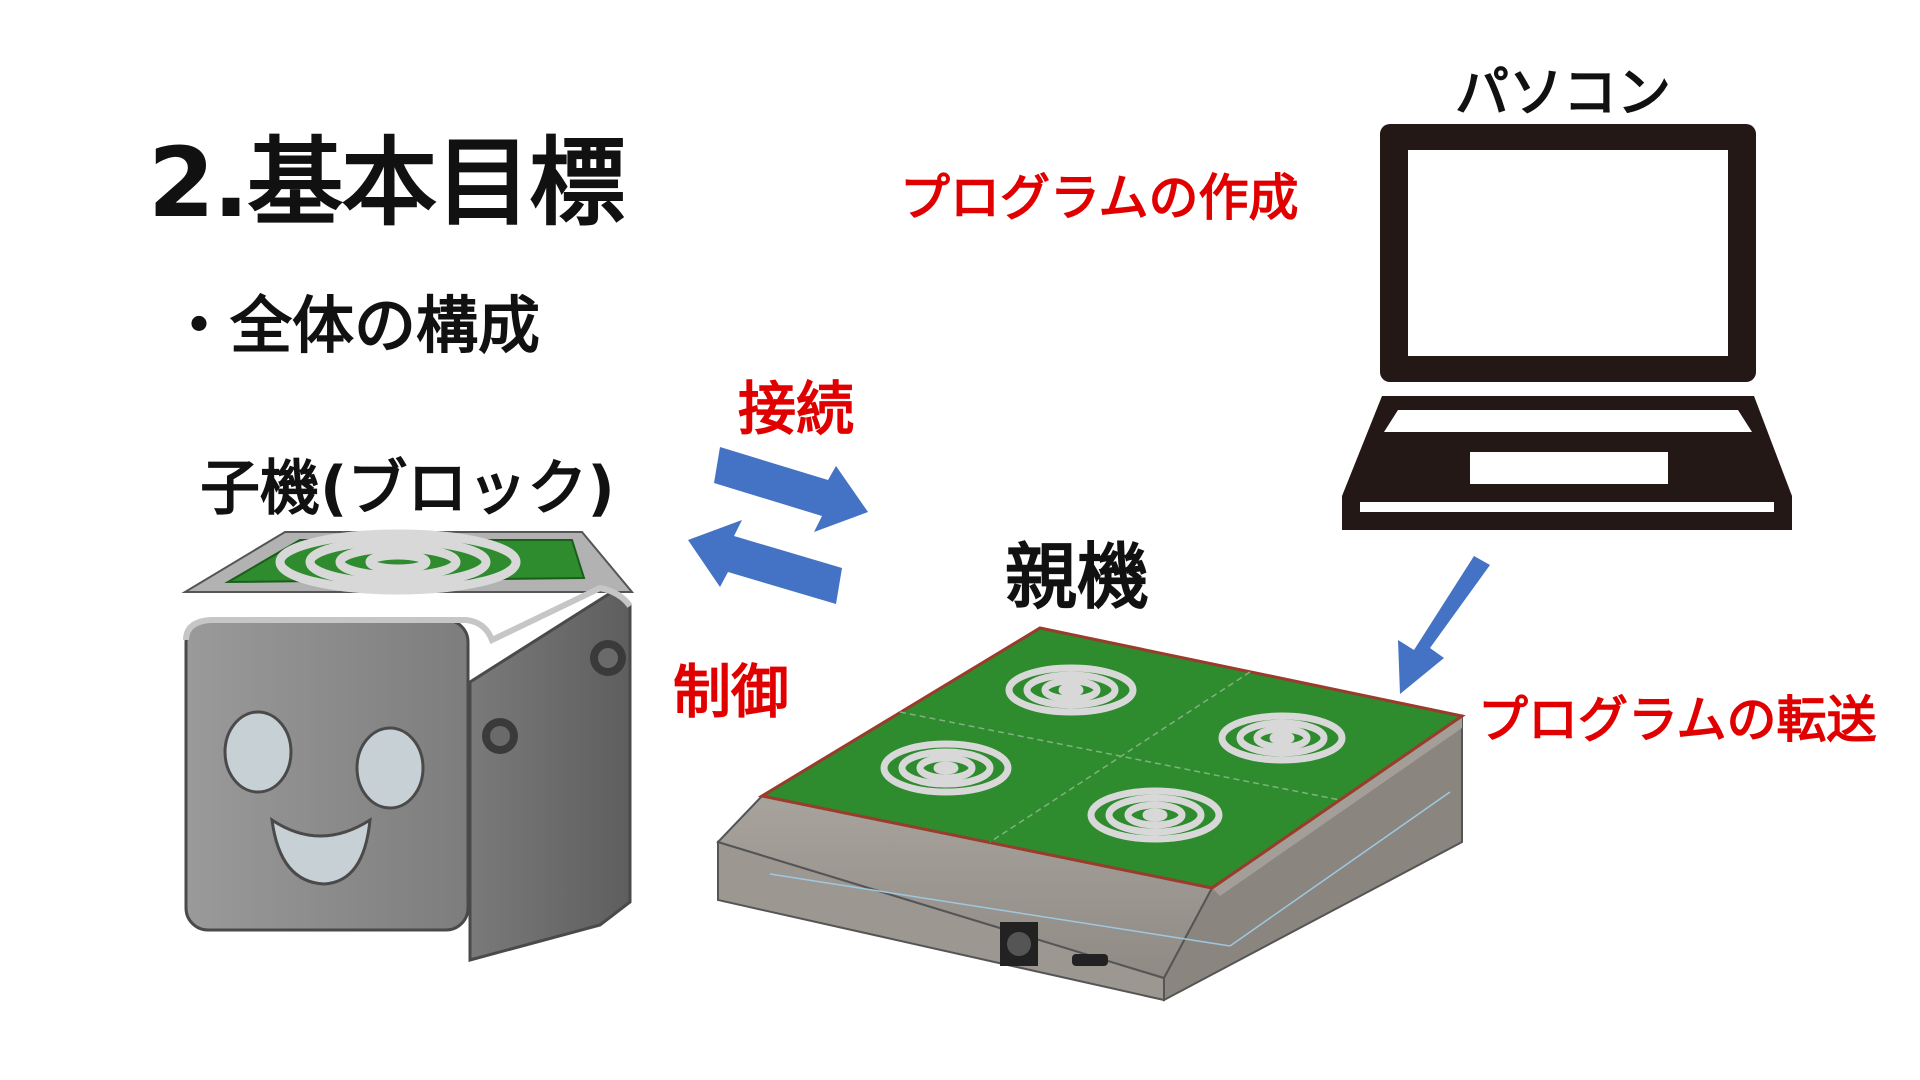 Image resolution: width=1920 pixels, height=1080 pixels. What do you see at coordinates (386, 183) in the screenshot?
I see `slide-title: 2.基本目標` at bounding box center [386, 183].